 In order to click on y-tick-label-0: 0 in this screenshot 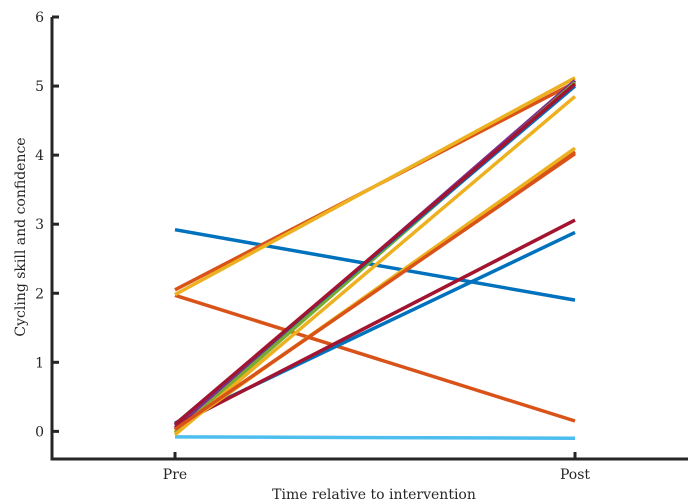, I will do `click(39, 432)`.